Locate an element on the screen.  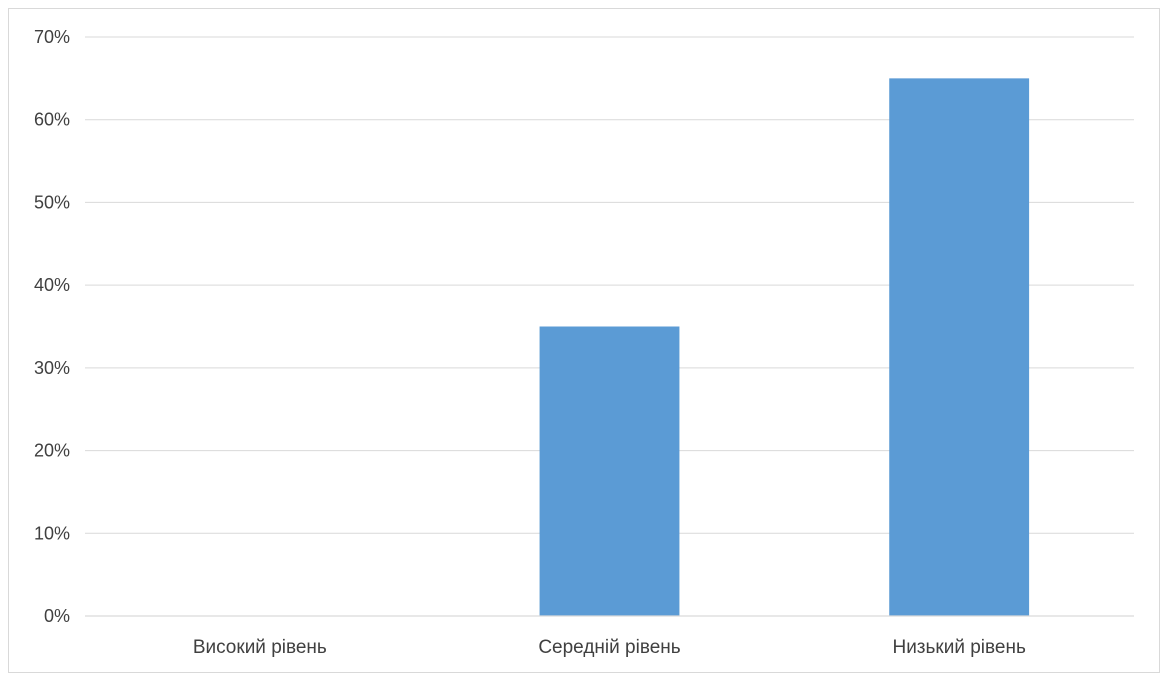
y-tick-label: 70% is located at coordinates (52, 37).